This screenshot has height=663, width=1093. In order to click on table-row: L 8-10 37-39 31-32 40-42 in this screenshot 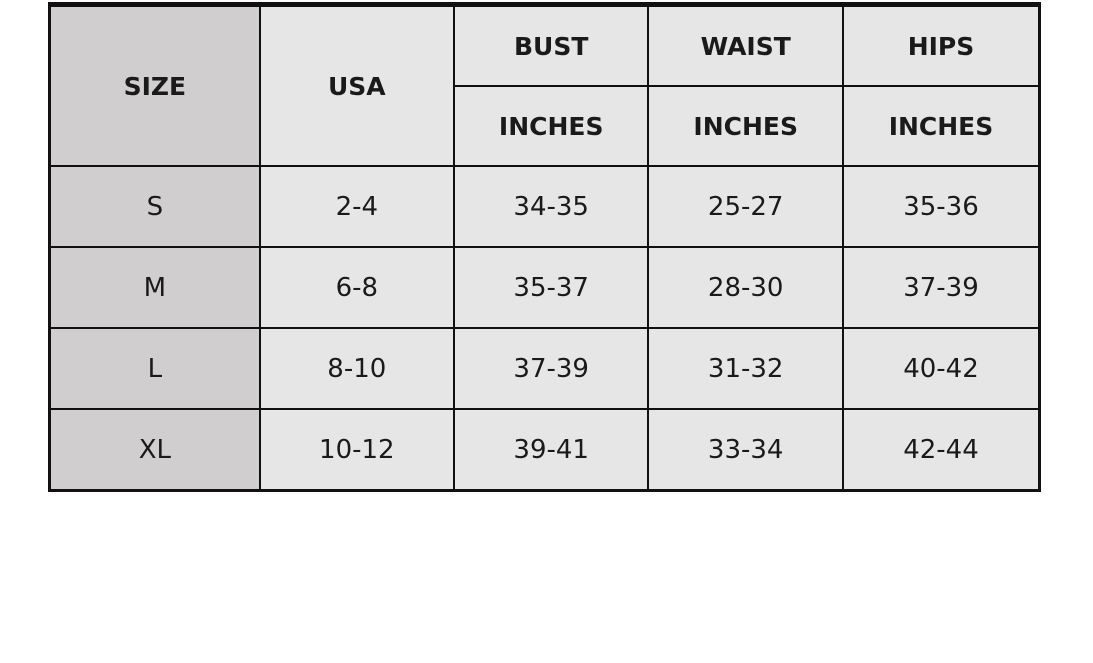, I will do `click(544, 368)`.